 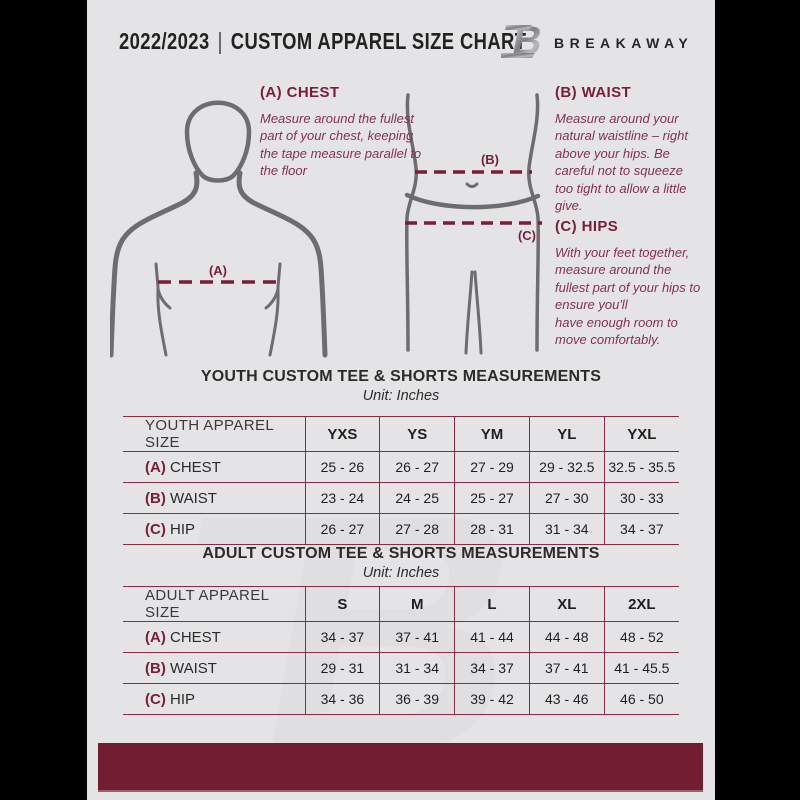 What do you see at coordinates (219, 229) in the screenshot?
I see `upper-body-diagram: (A)` at bounding box center [219, 229].